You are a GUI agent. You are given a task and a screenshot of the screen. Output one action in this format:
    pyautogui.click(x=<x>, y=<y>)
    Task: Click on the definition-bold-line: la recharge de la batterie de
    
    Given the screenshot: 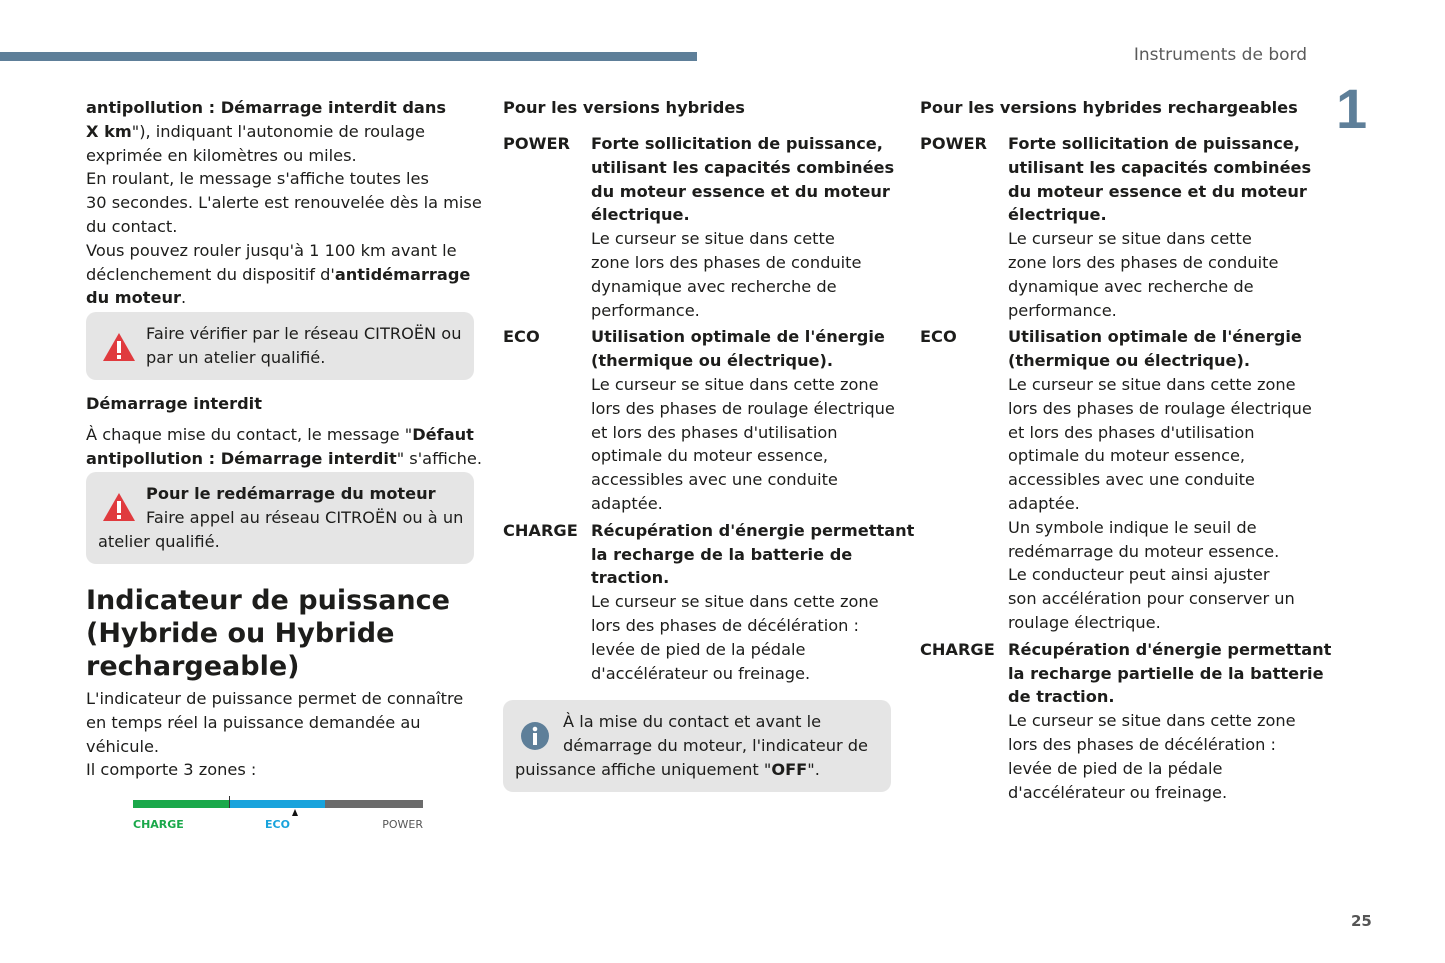 What is the action you would take?
    pyautogui.click(x=722, y=554)
    